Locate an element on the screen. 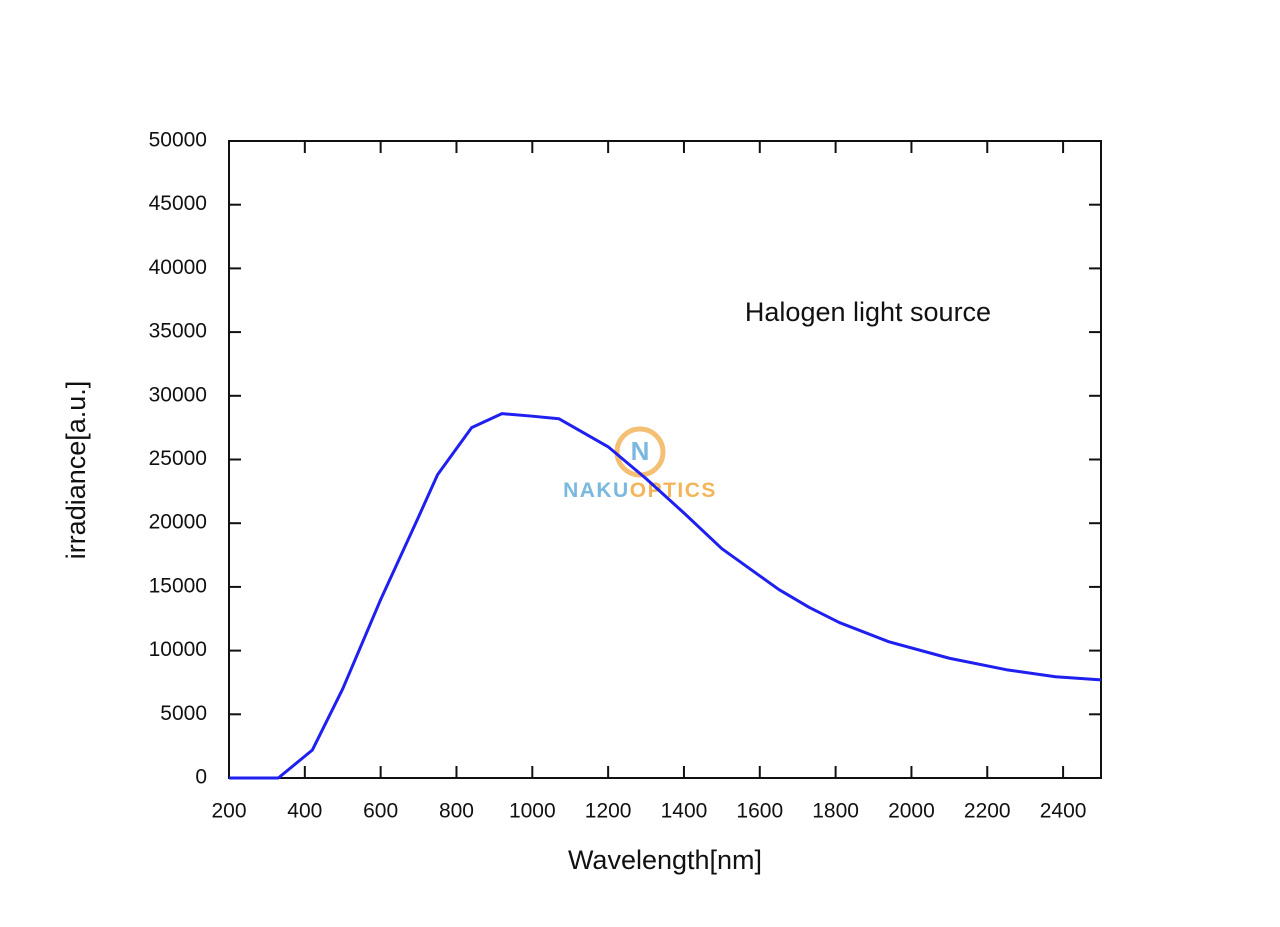  x-axis-label: Wavelength[nm] is located at coordinates (665, 860).